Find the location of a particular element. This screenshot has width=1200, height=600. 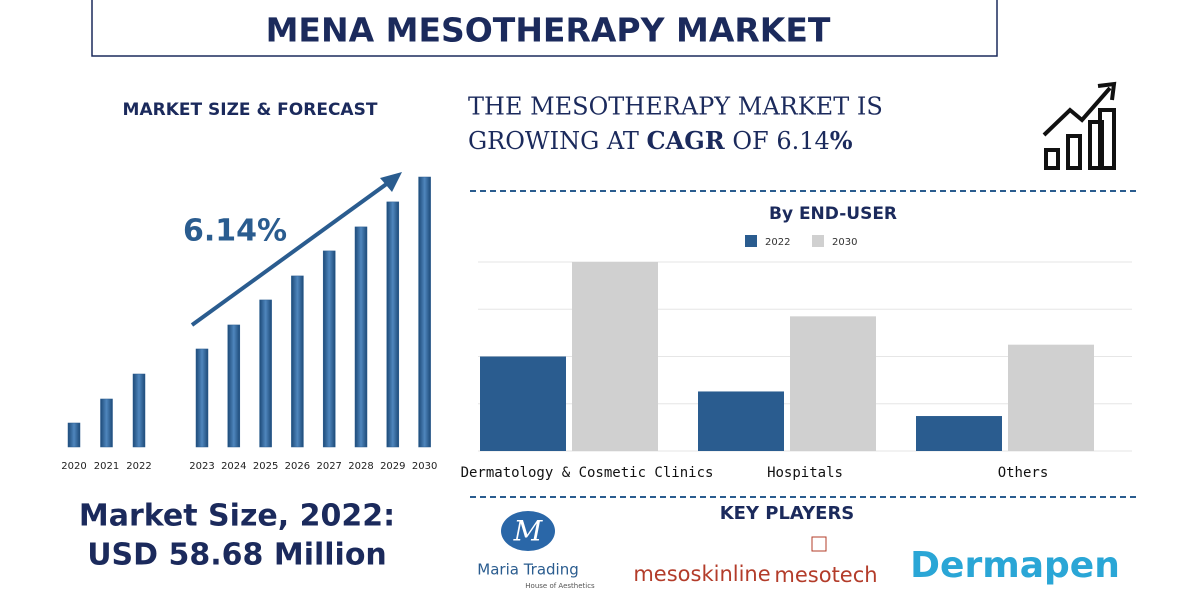

legend-label: 2030 is located at coordinates (844, 242).